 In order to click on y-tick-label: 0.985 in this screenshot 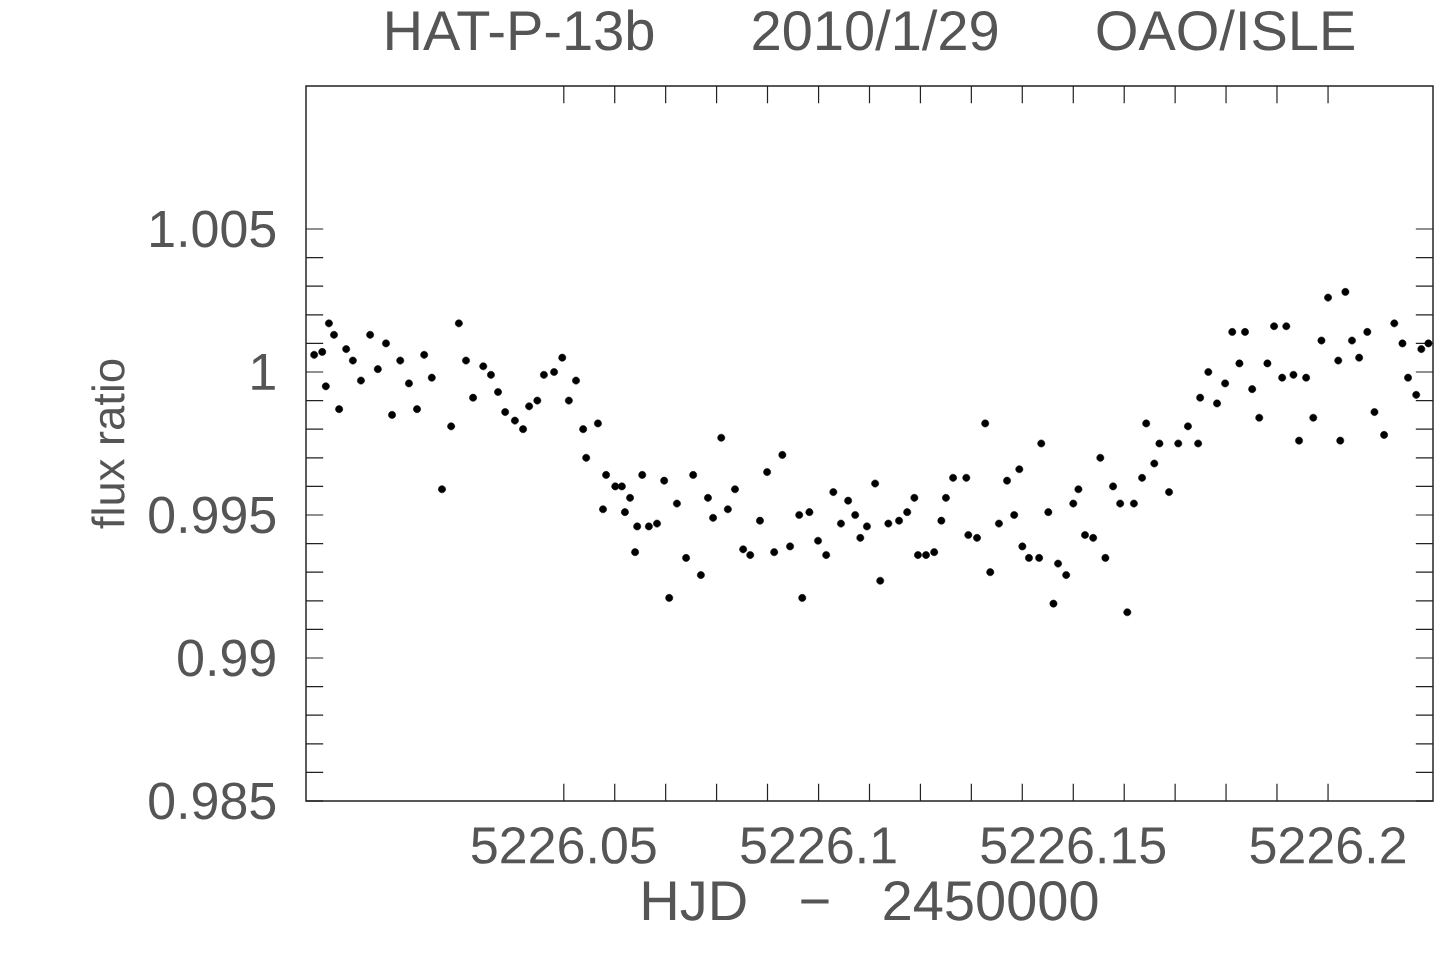, I will do `click(212, 801)`.